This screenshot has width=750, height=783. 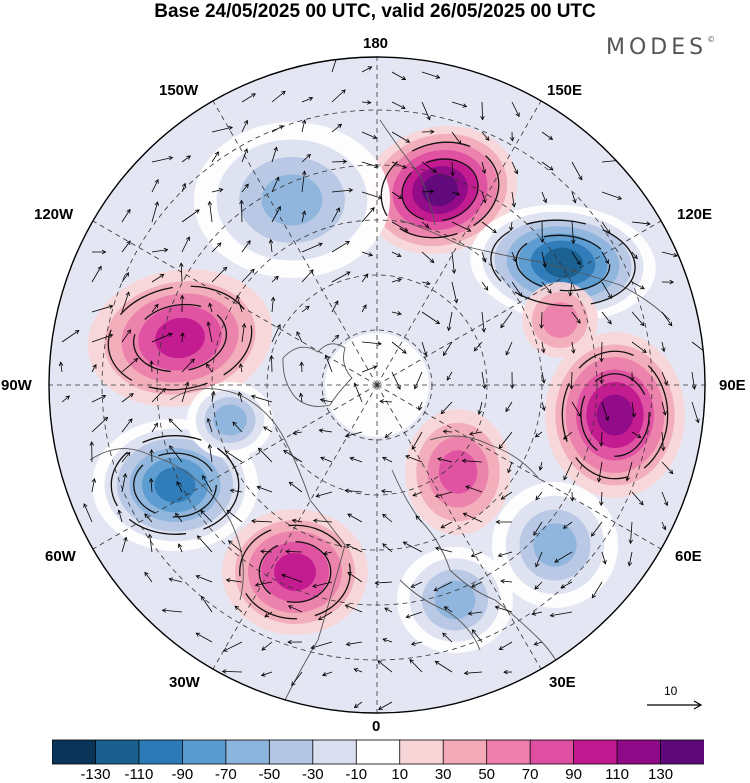 I want to click on coastline, so click(x=440, y=615).